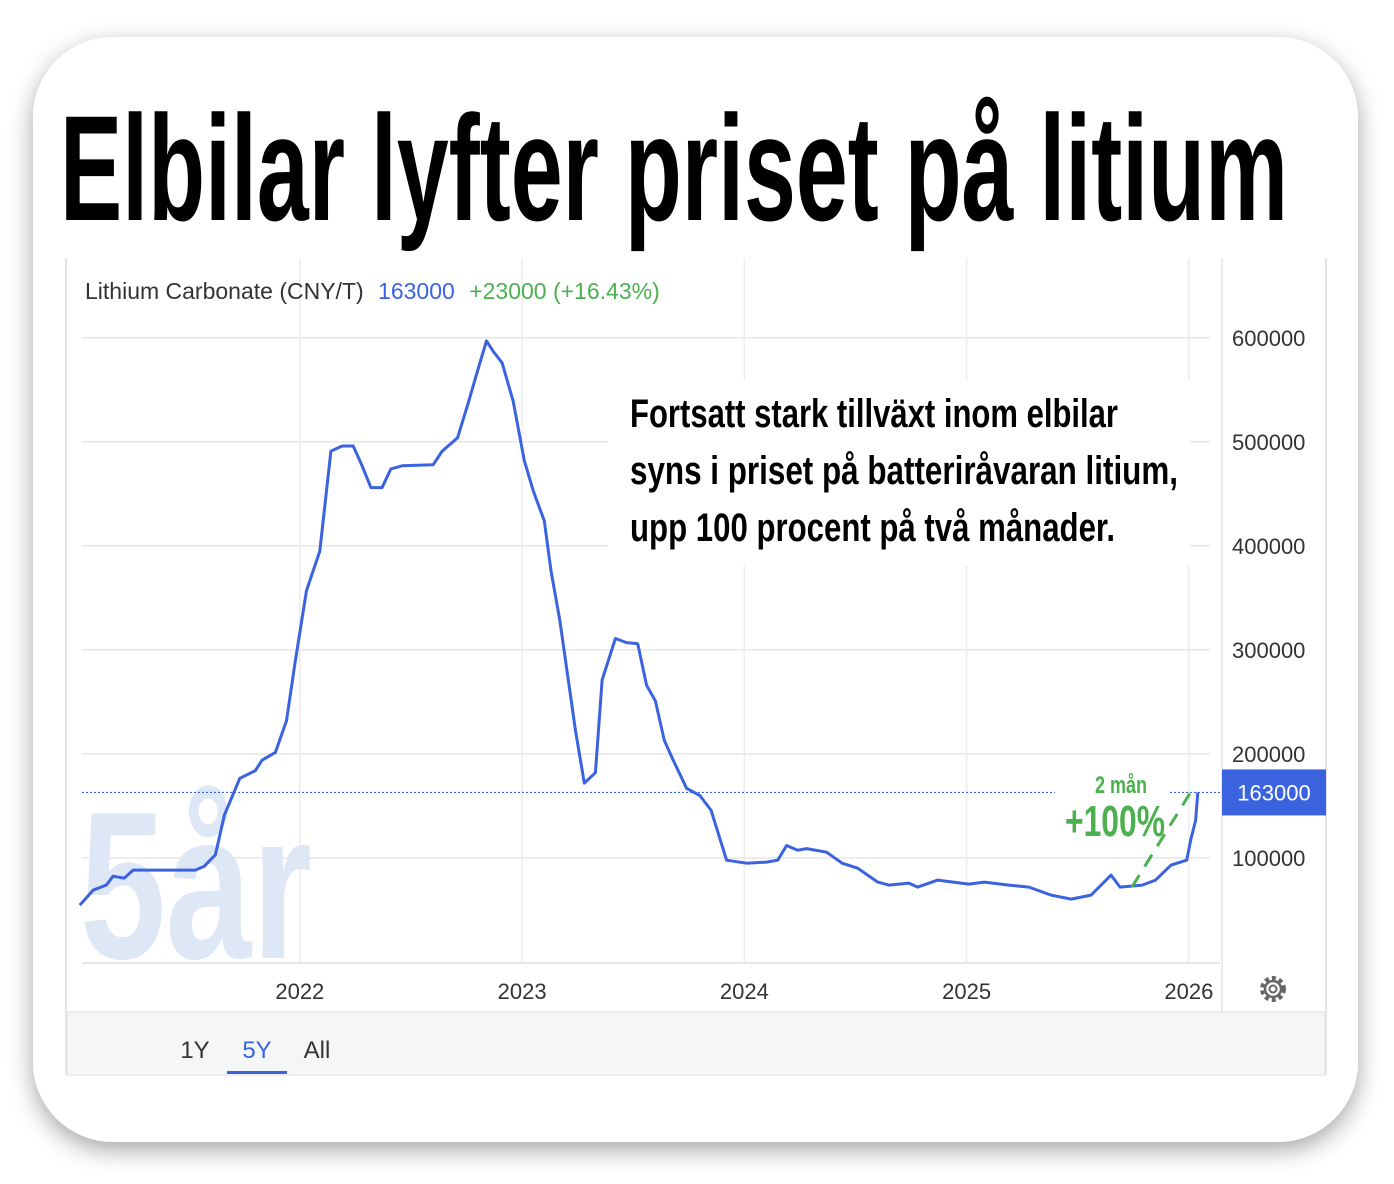 The image size is (1394, 1184). What do you see at coordinates (1268, 546) in the screenshot?
I see `y-tick-label: 400000` at bounding box center [1268, 546].